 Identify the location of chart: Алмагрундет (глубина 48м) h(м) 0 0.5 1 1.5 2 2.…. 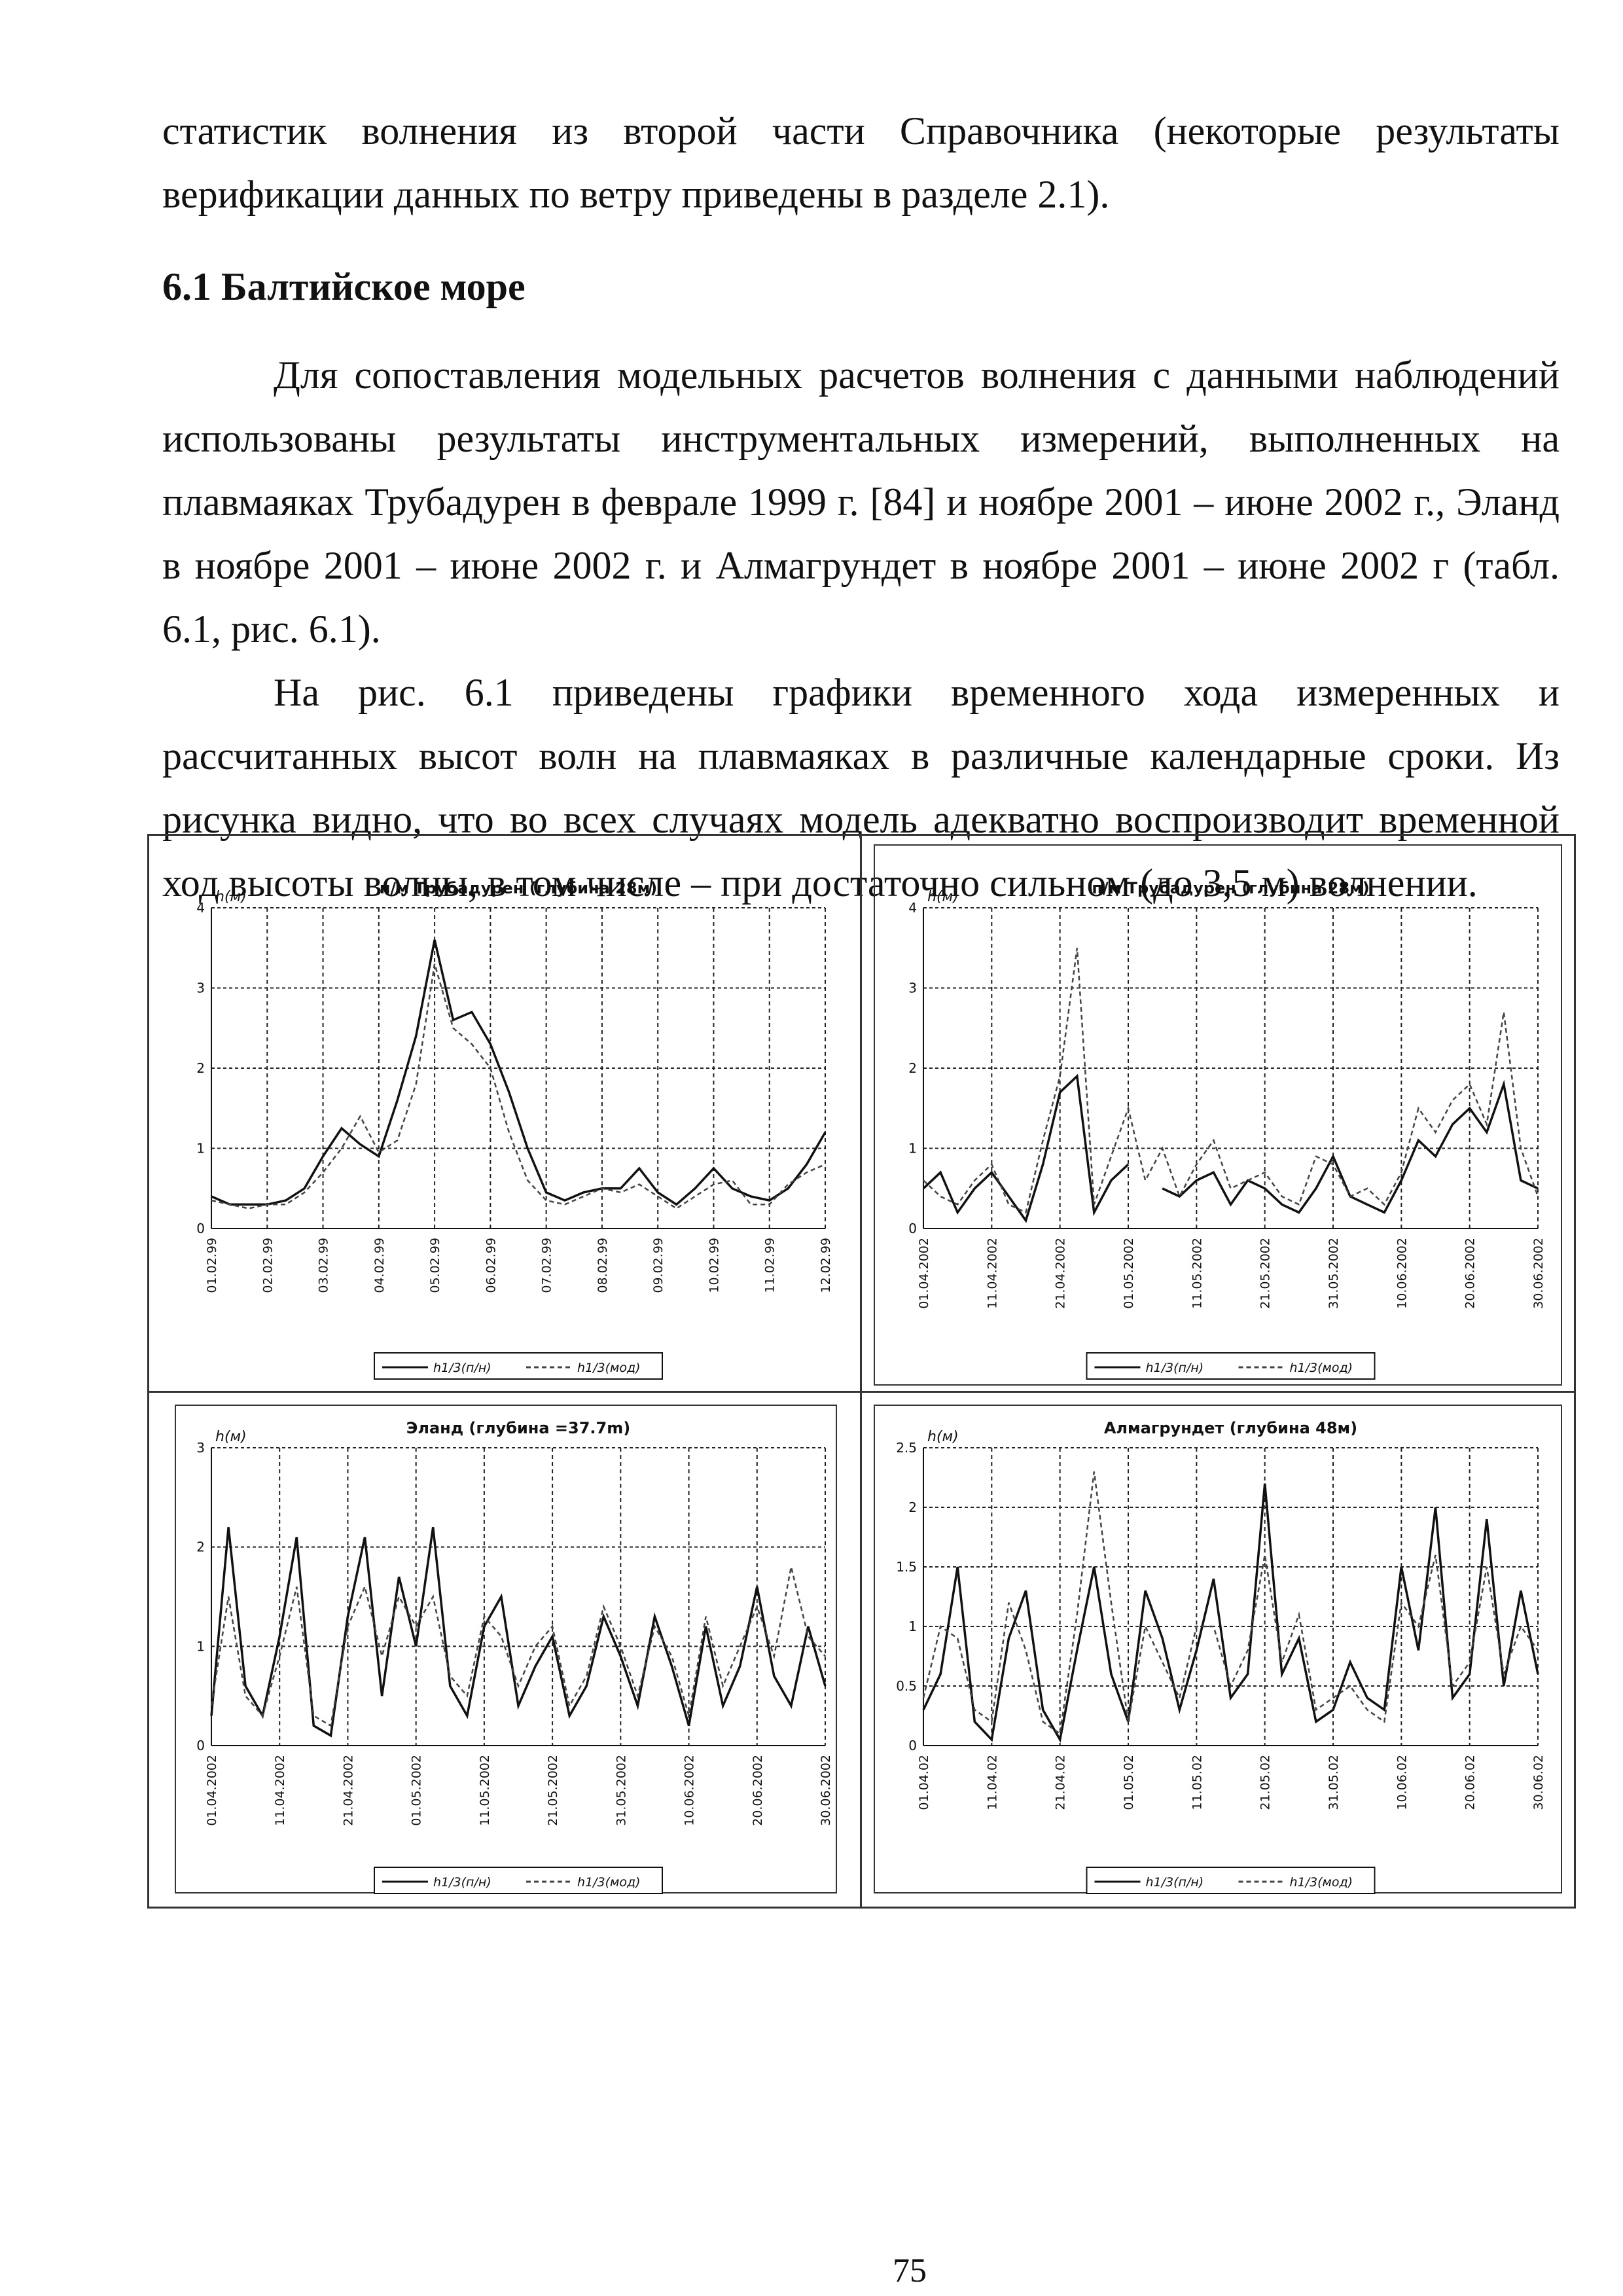
(1218, 1649).